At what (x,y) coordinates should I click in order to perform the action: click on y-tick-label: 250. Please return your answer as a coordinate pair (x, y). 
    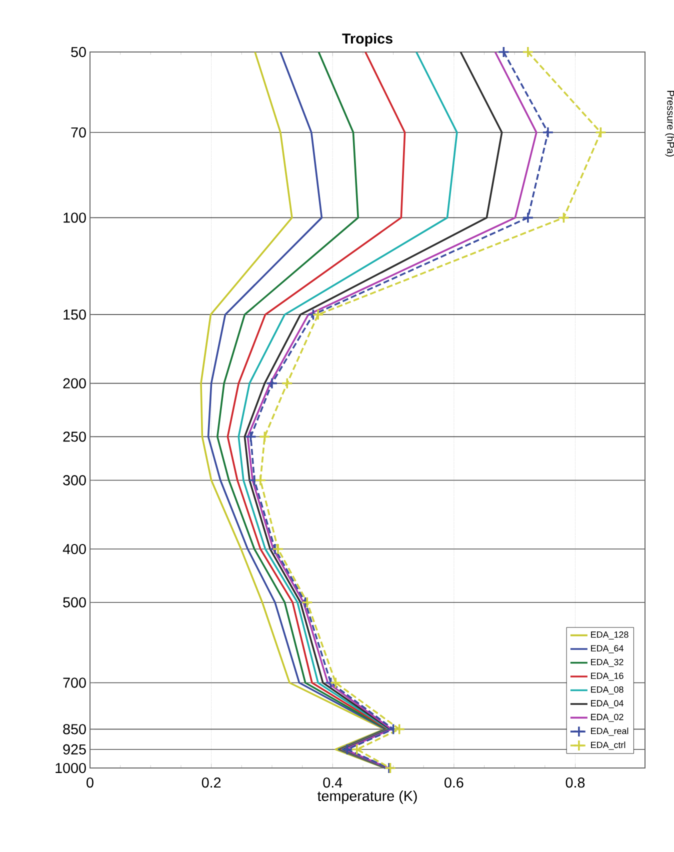
    Looking at the image, I should click on (74, 437).